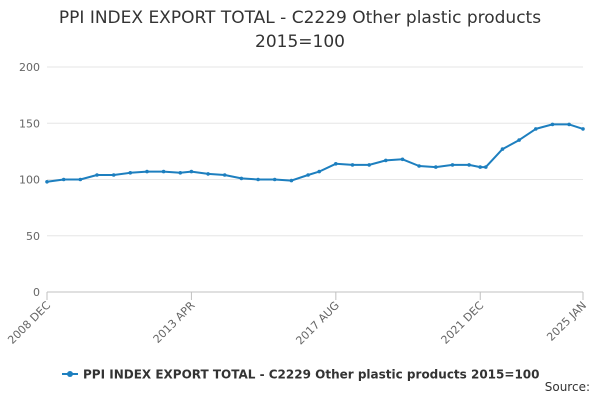 The width and height of the screenshot is (600, 400). What do you see at coordinates (29, 180) in the screenshot?
I see `y-tick-label: 100` at bounding box center [29, 180].